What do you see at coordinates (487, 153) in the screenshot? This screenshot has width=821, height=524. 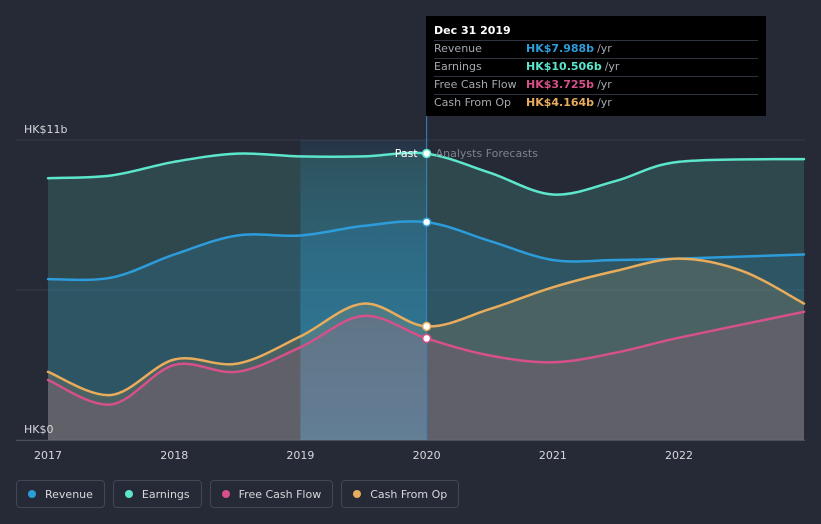 I see `forecast-label: Analysts Forecasts` at bounding box center [487, 153].